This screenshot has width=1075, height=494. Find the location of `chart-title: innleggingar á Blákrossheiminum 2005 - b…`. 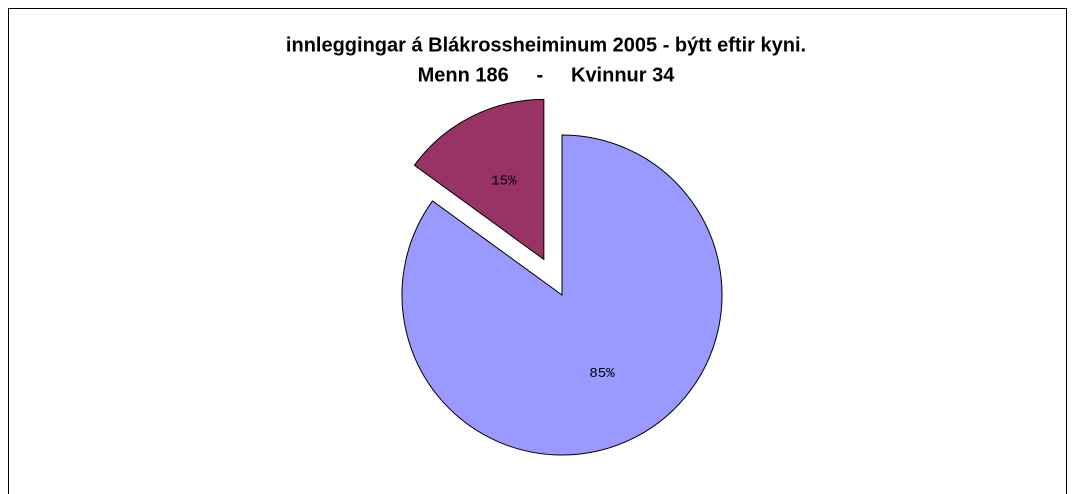

chart-title: innleggingar á Blákrossheiminum 2005 - b… is located at coordinates (546, 45).